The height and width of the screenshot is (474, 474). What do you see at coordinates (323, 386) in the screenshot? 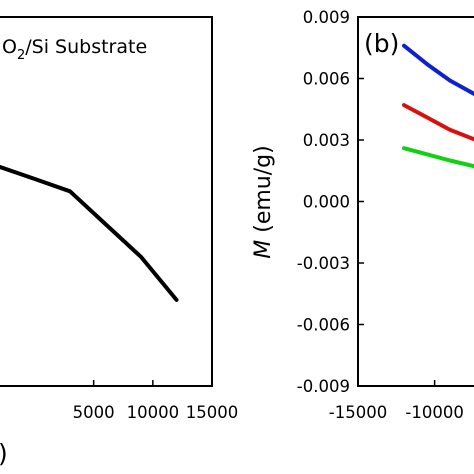
I see `panel-b-y-tick-label-6: -0.009` at bounding box center [323, 386].